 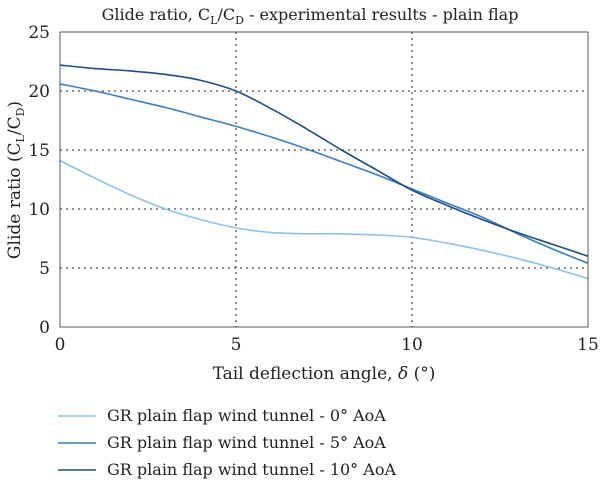 What do you see at coordinates (588, 345) in the screenshot?
I see `x-tick-label: 15` at bounding box center [588, 345].